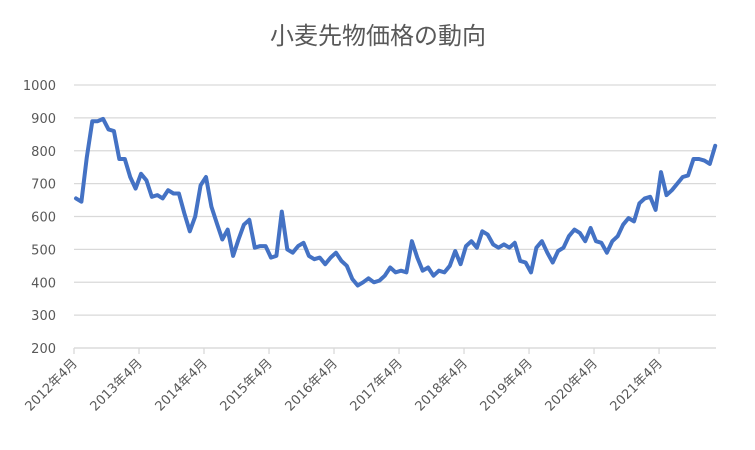 This screenshot has width=755, height=450. Describe the element at coordinates (507, 385) in the screenshot. I see `x-tick-label: 2019年4月` at that location.